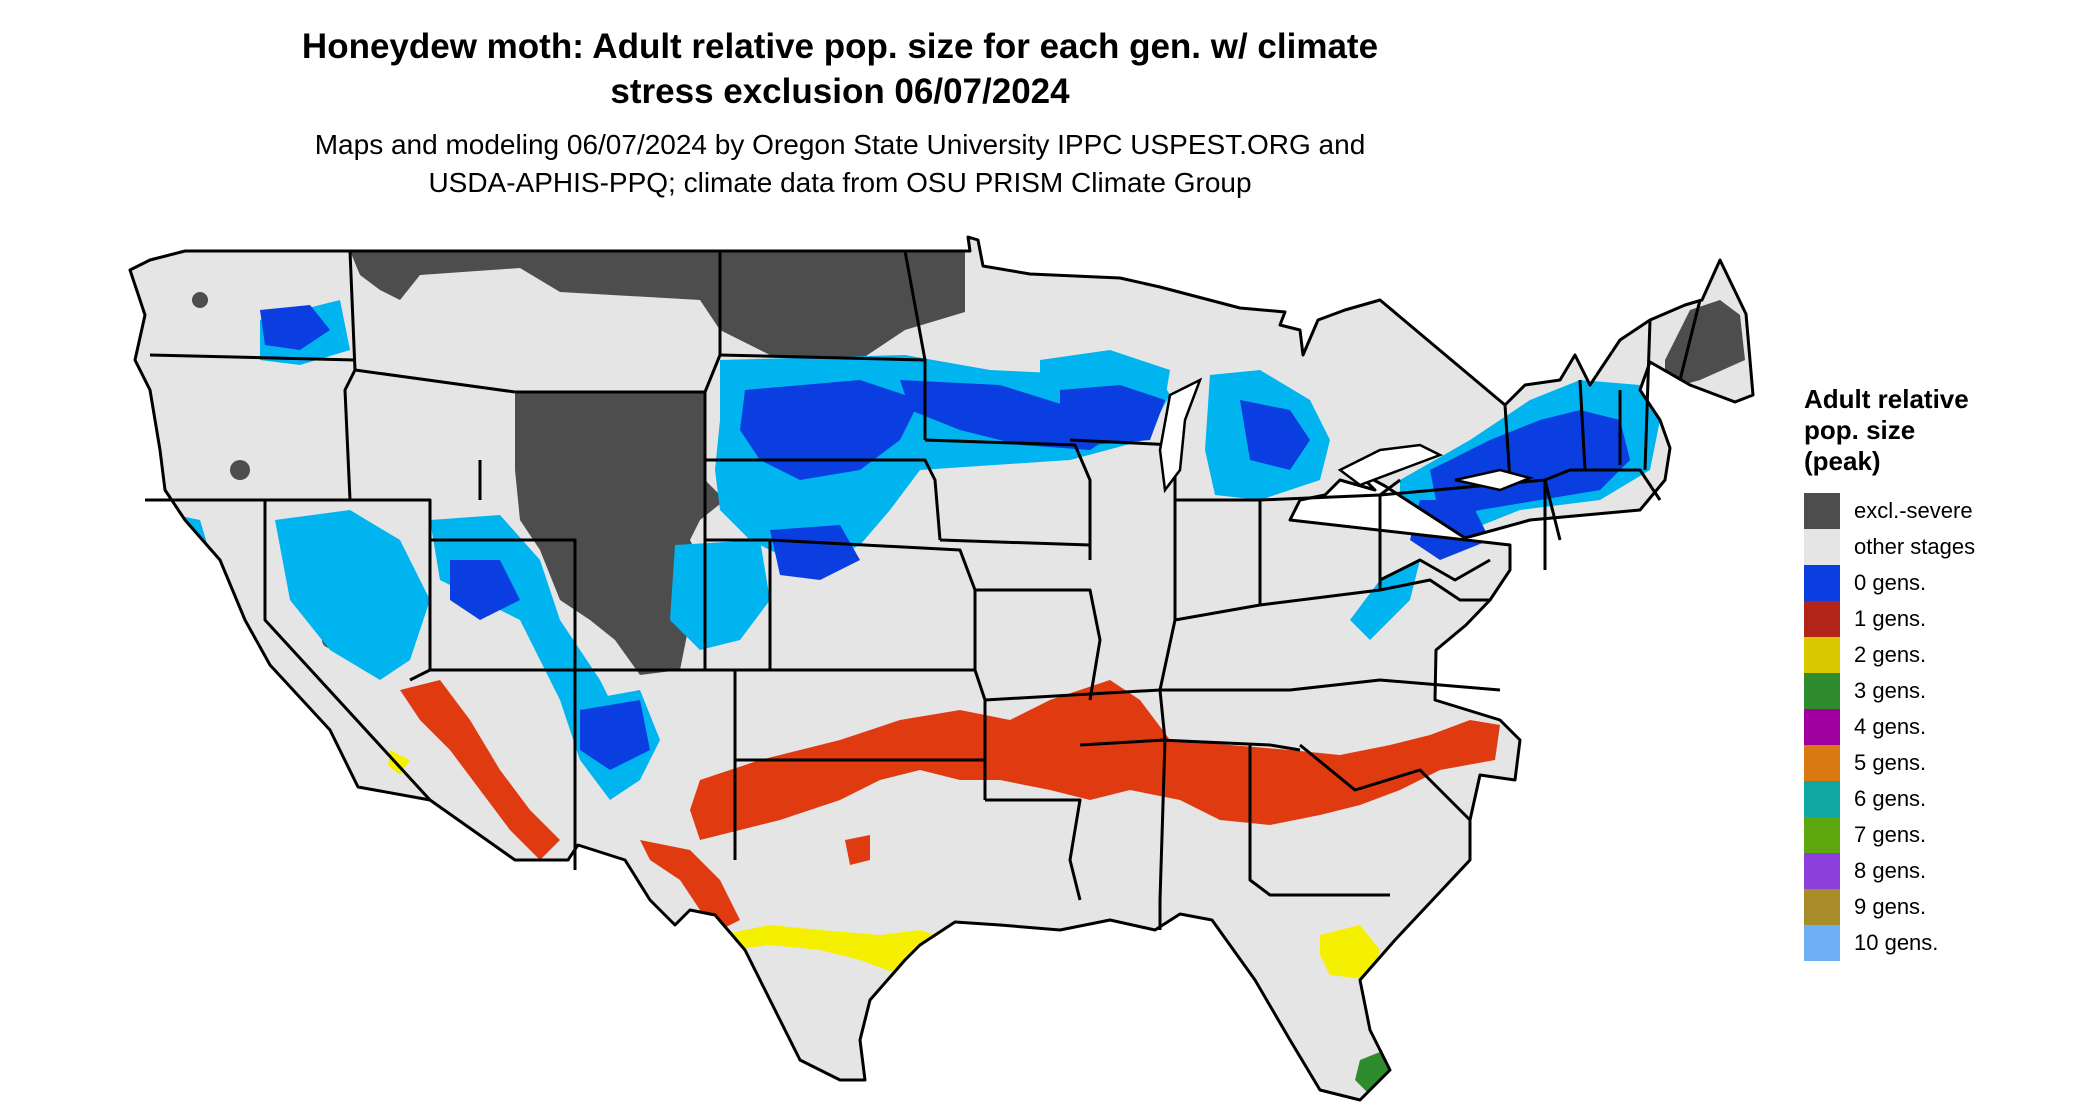 This screenshot has height=1116, width=2100. What do you see at coordinates (840, 91) in the screenshot?
I see `title-line-2: stress exclusion 06/07/2024` at bounding box center [840, 91].